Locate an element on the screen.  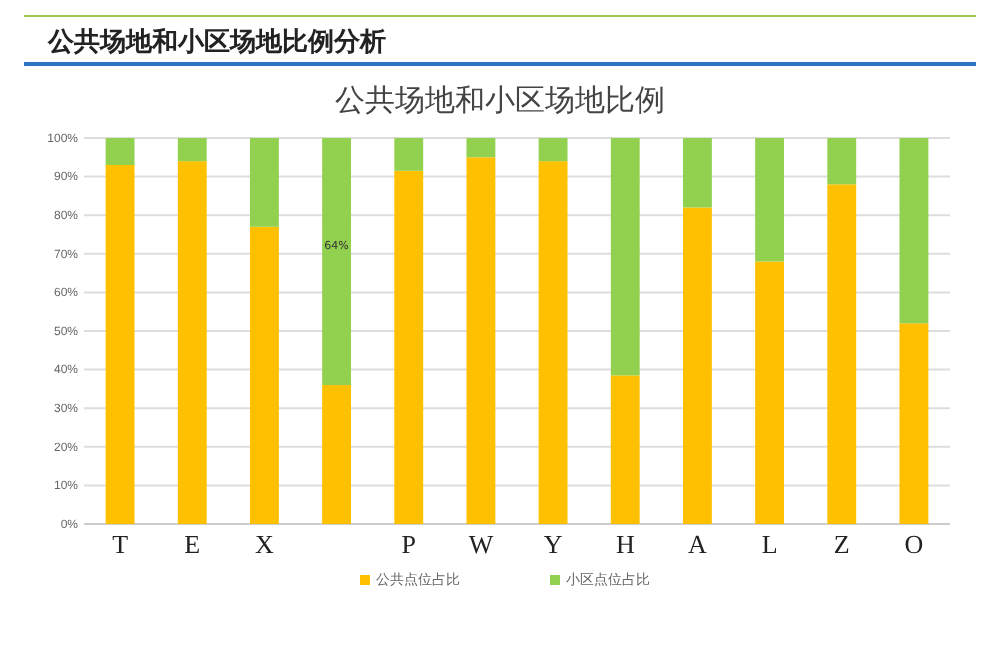
x-tick-label: A is located at coordinates (698, 544).